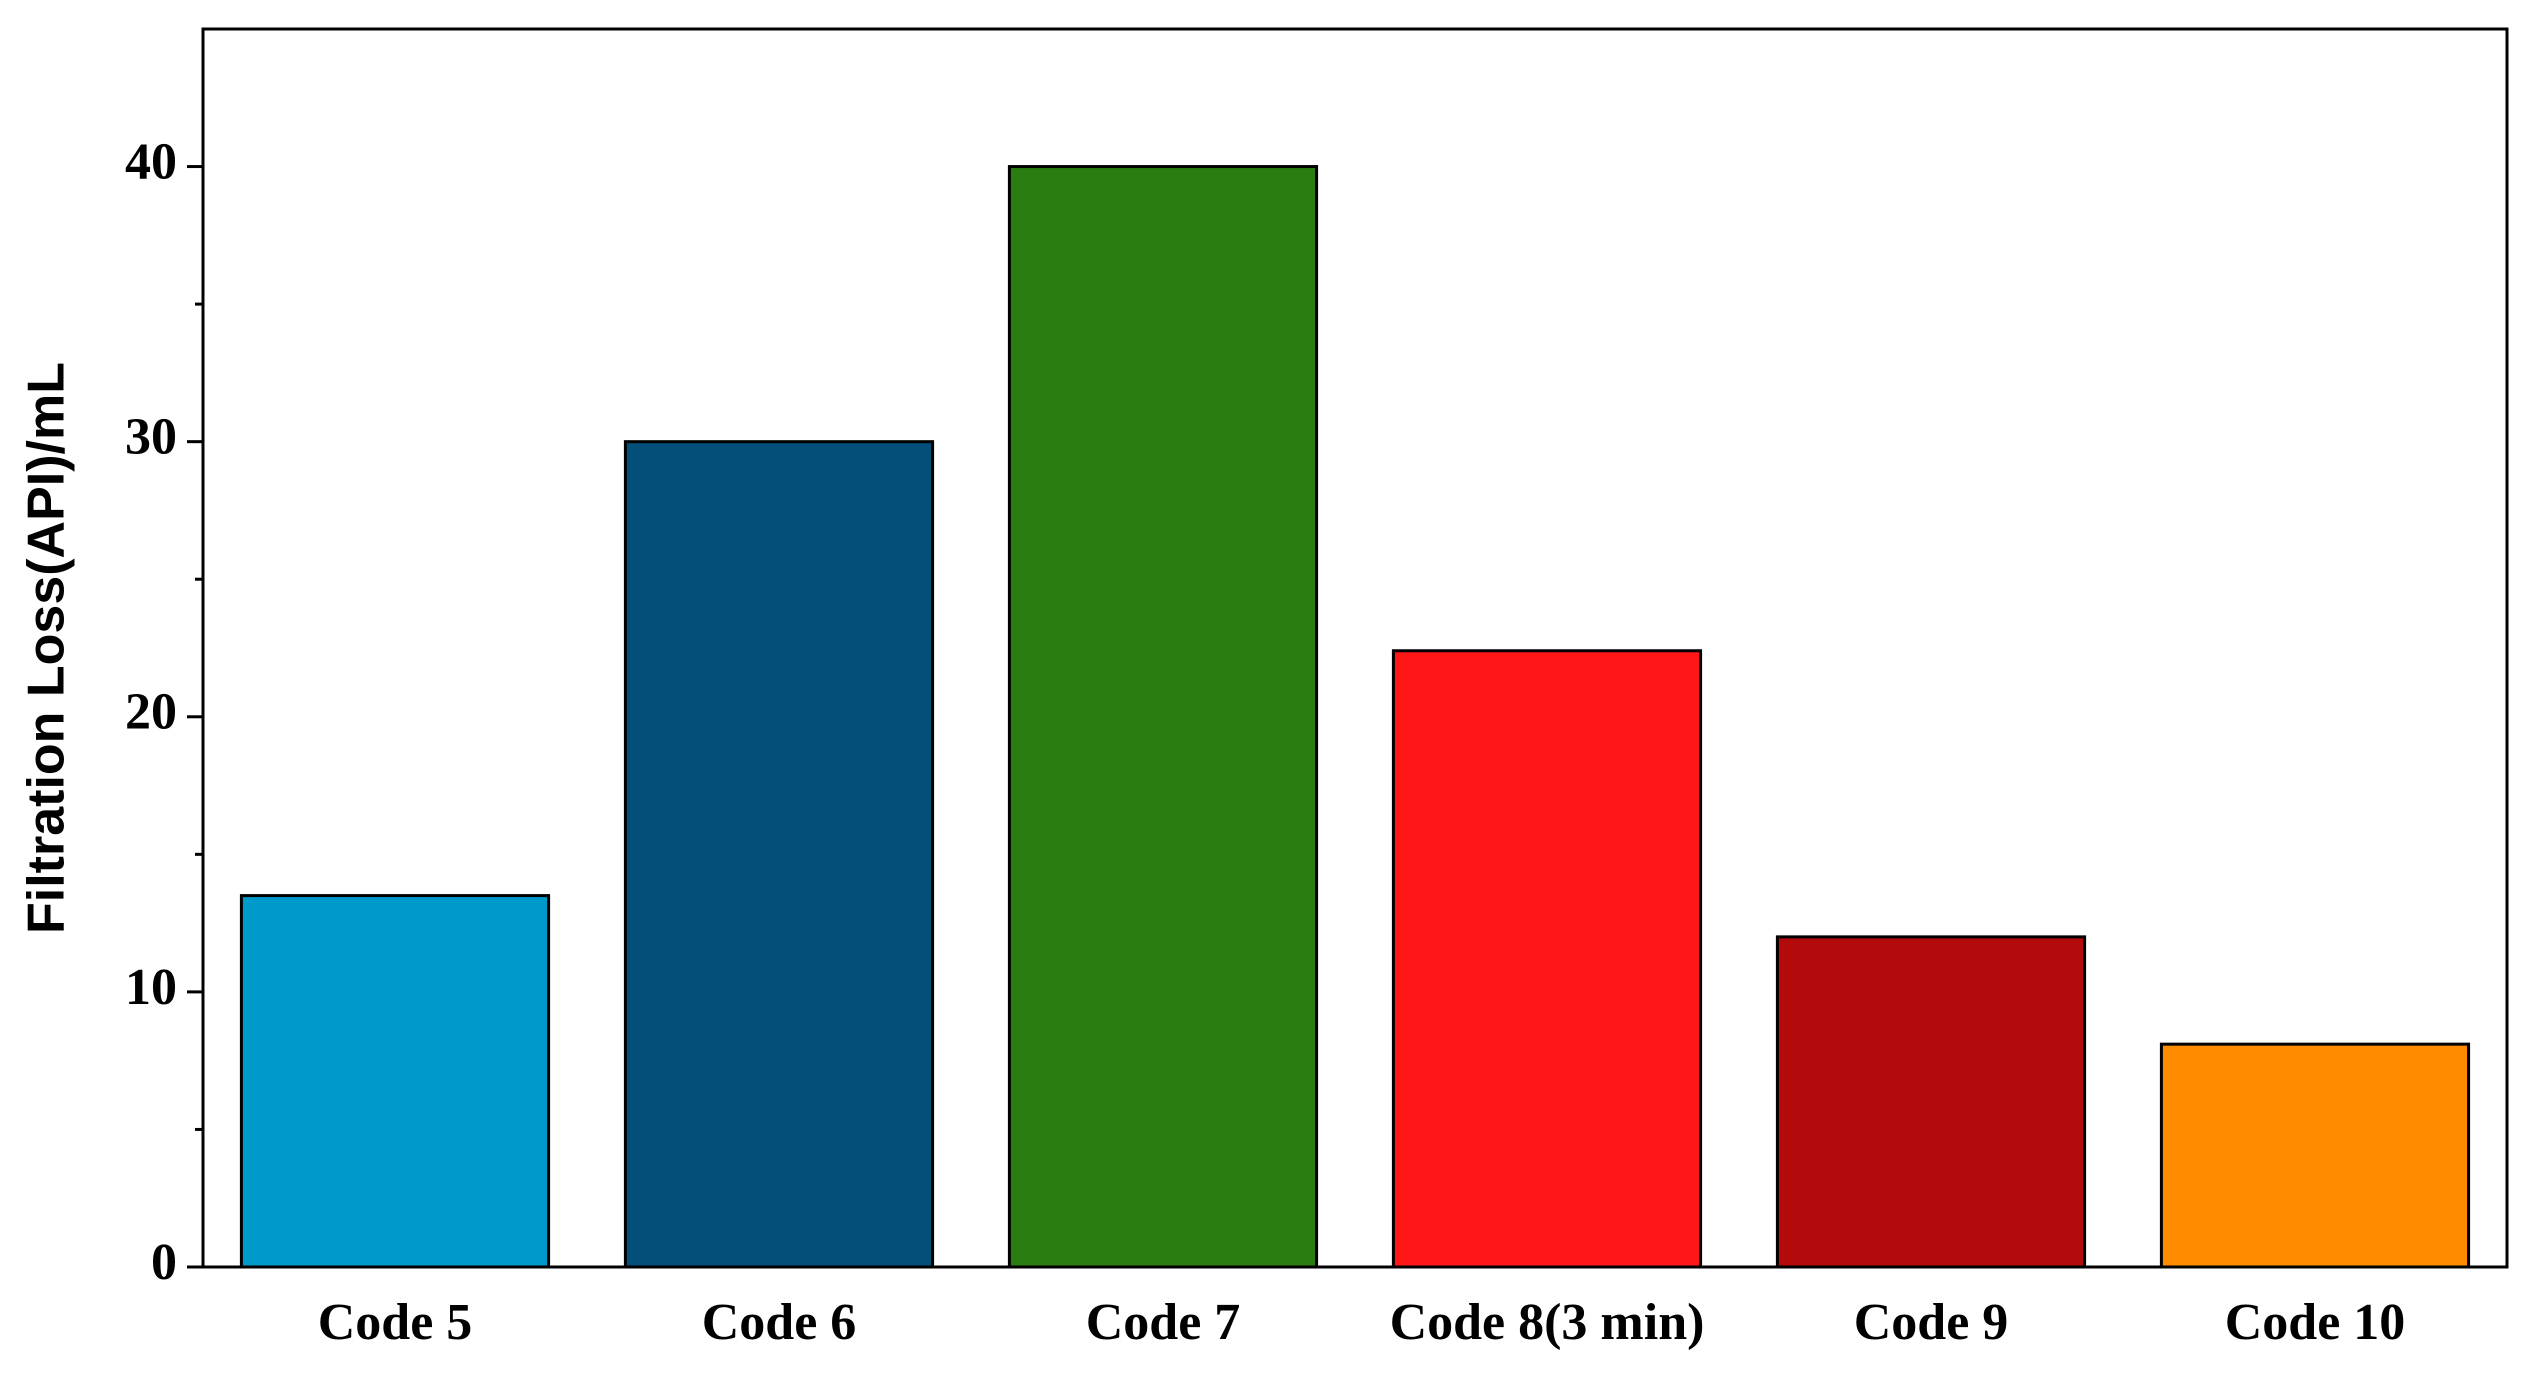  I want to click on x-tick-label: Code 10, so click(2315, 1322).